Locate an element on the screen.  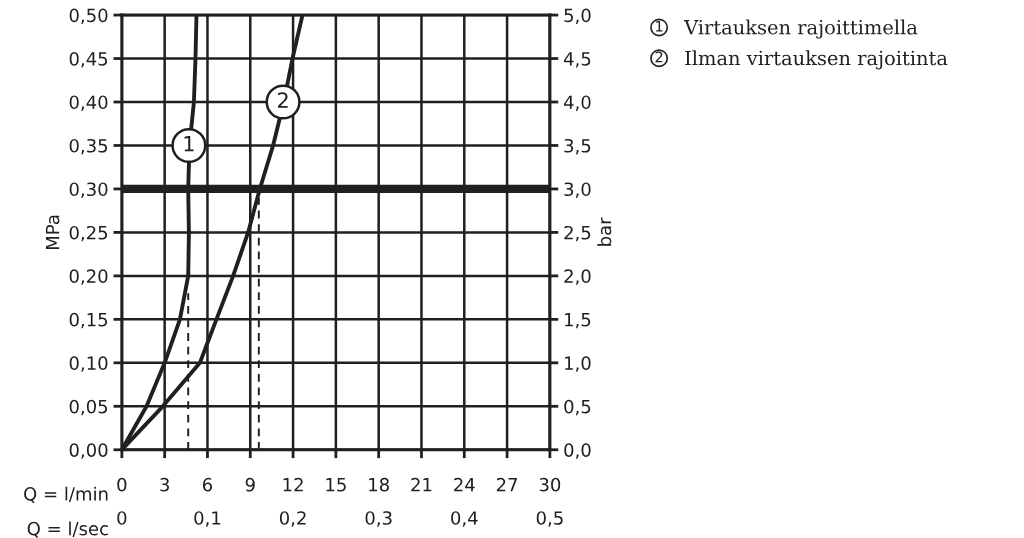
x-tick-label: 21 is located at coordinates (421, 484).